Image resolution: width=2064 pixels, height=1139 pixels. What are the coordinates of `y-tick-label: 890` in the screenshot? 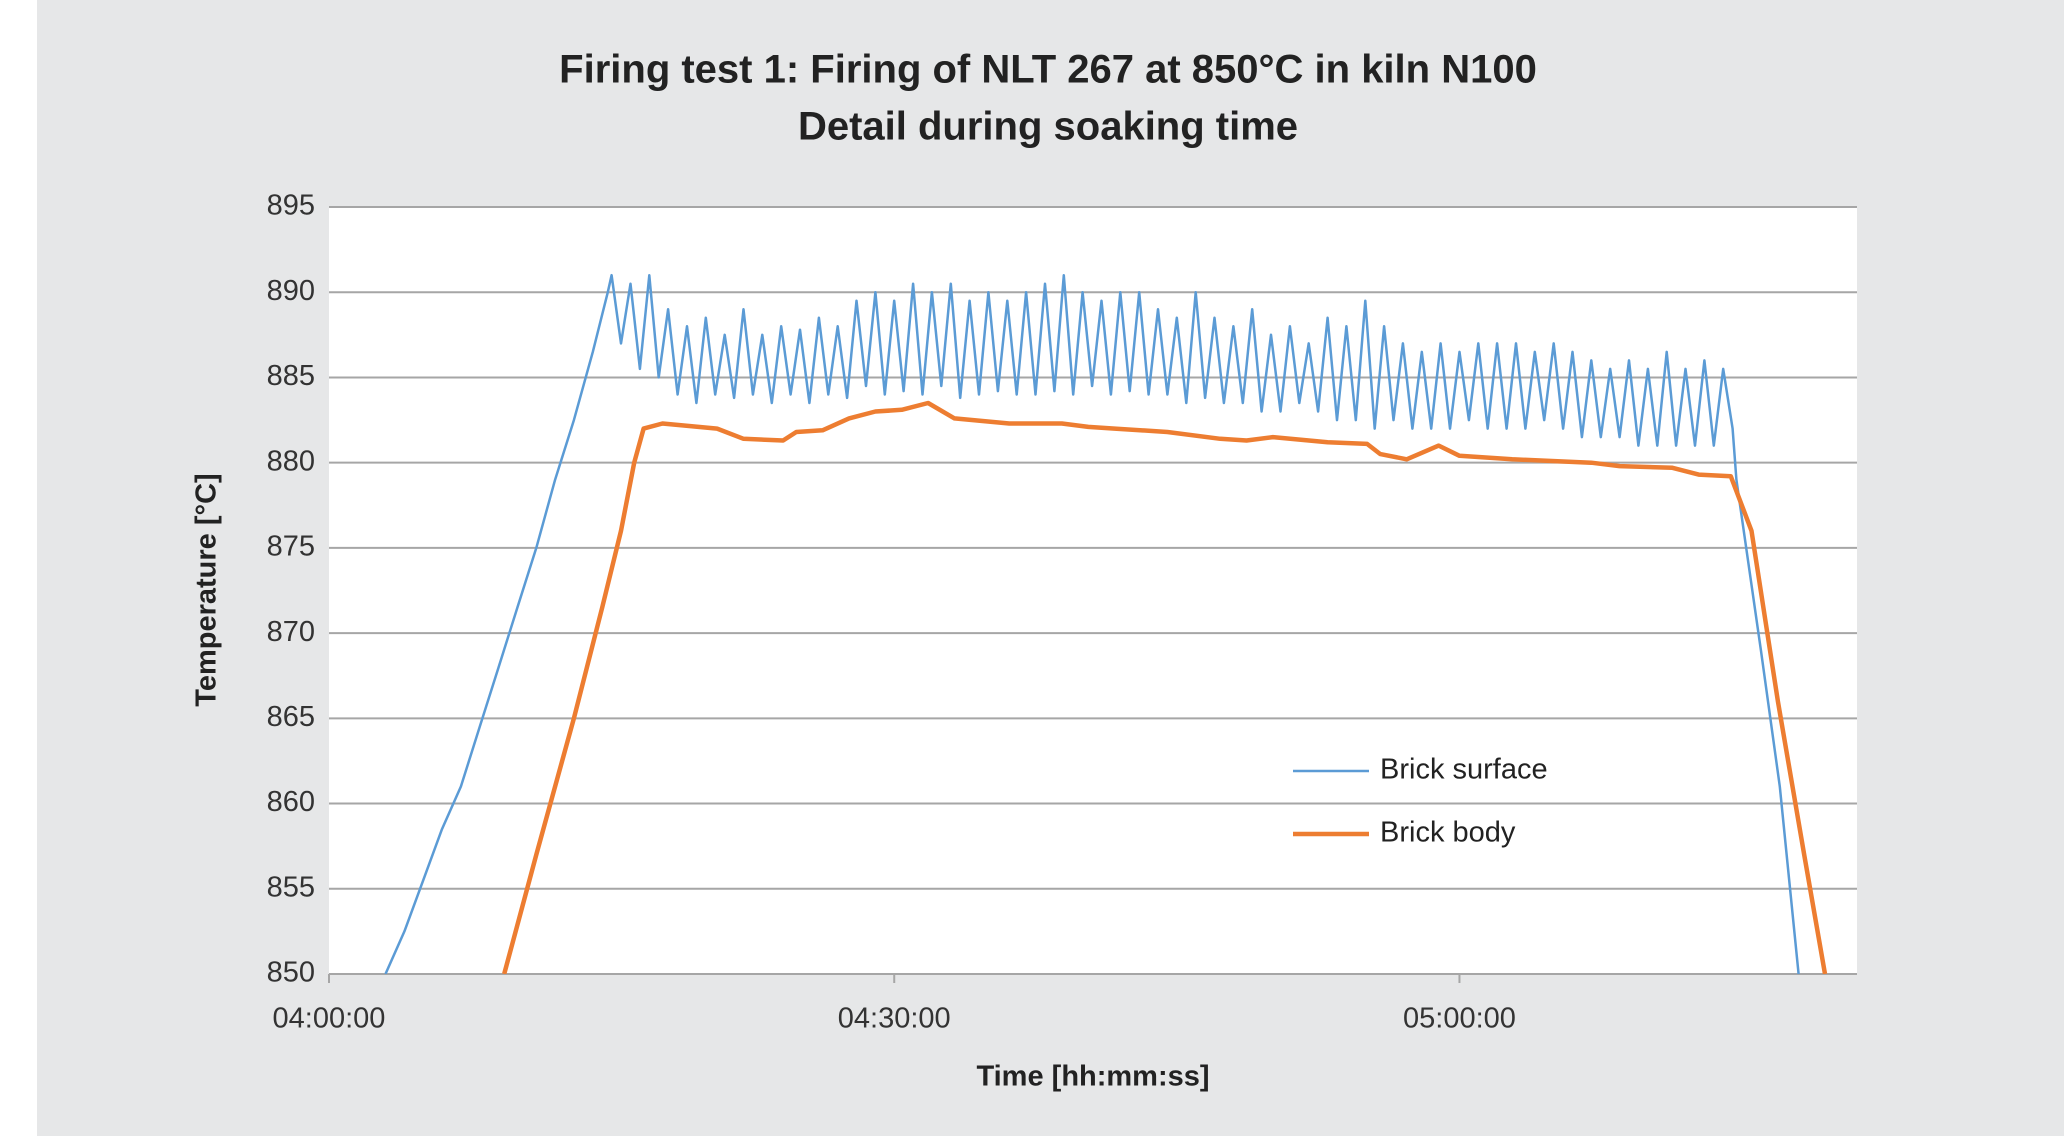 It's located at (291, 291).